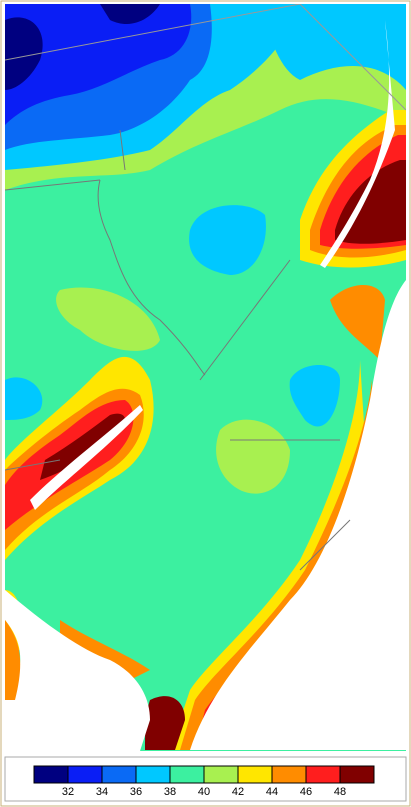 The image size is (411, 807). I want to click on delaware-river, so click(86, 457).